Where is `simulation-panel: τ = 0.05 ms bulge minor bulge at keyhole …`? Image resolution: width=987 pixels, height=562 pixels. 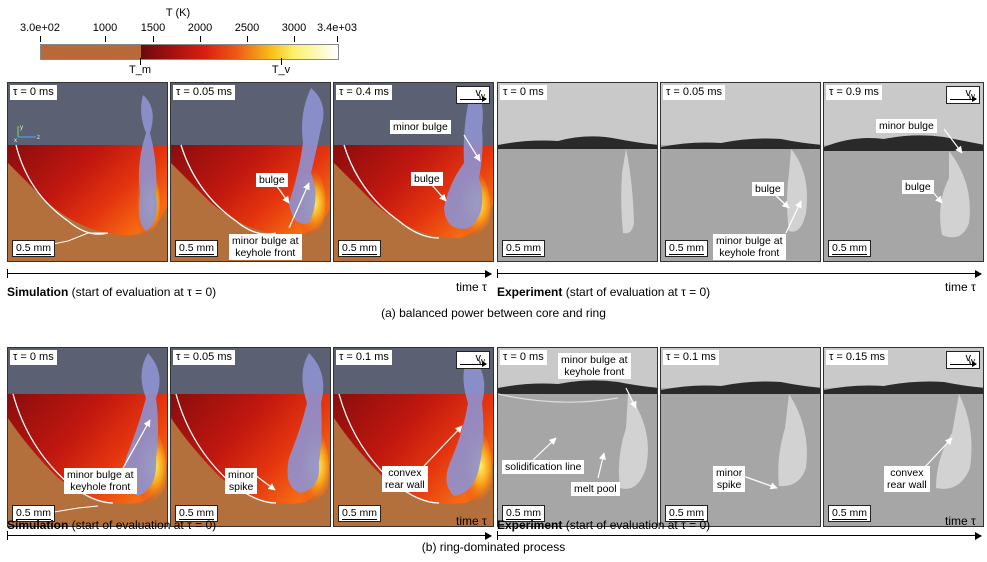
simulation-panel: τ = 0.05 ms bulge minor bulge at keyhole … is located at coordinates (250, 172).